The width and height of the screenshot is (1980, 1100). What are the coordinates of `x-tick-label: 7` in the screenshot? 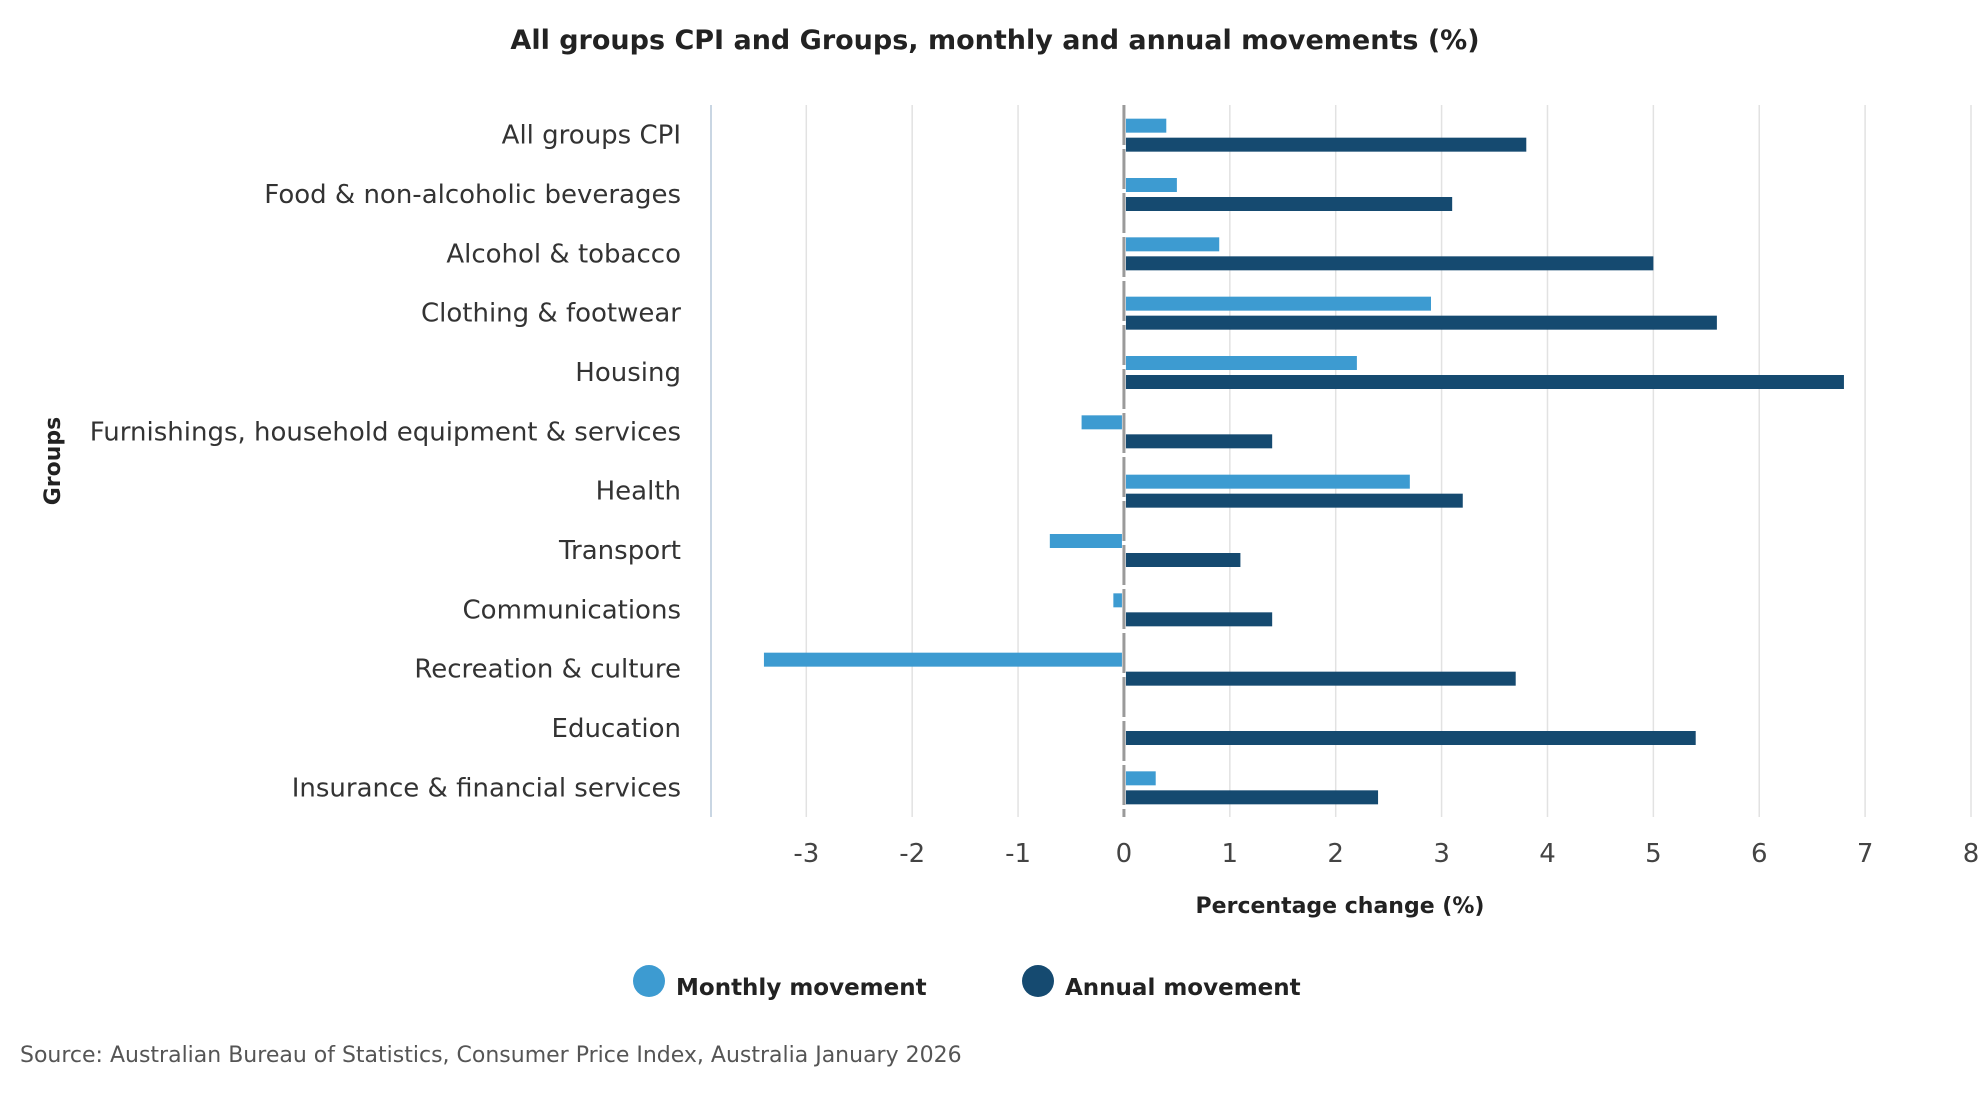 It's located at (1865, 854).